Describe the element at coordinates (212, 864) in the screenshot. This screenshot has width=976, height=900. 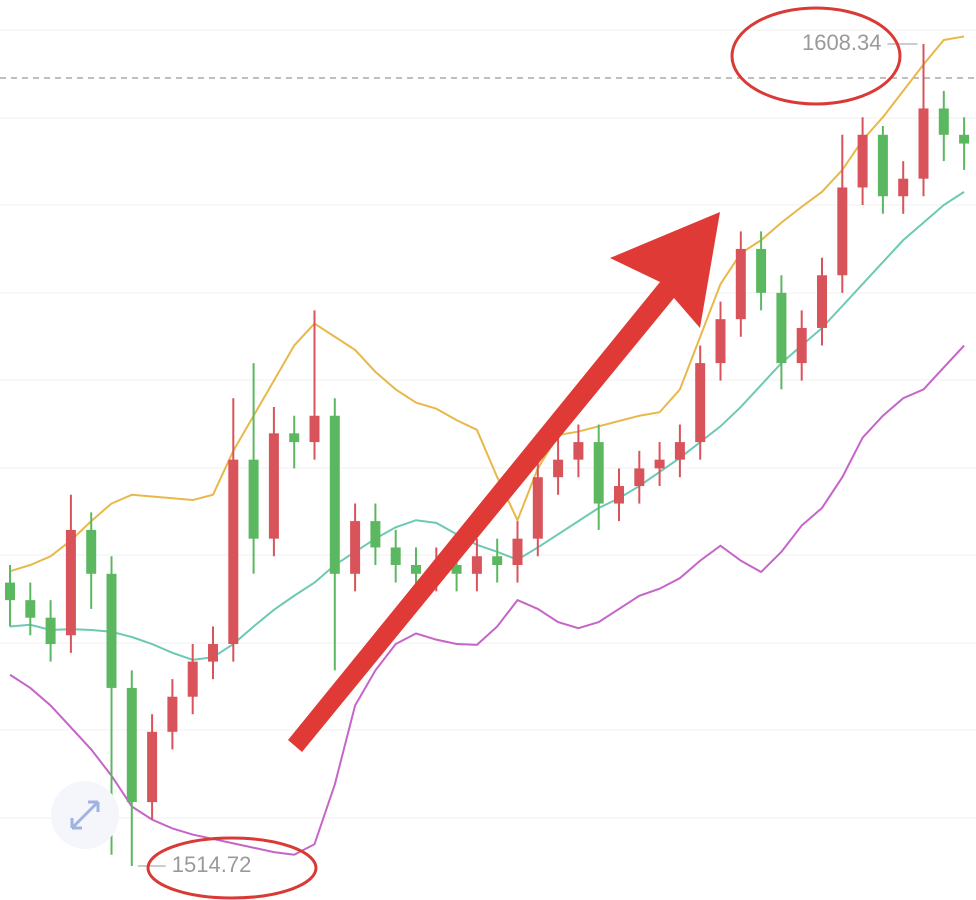
I see `low-label: 1514.72` at that location.